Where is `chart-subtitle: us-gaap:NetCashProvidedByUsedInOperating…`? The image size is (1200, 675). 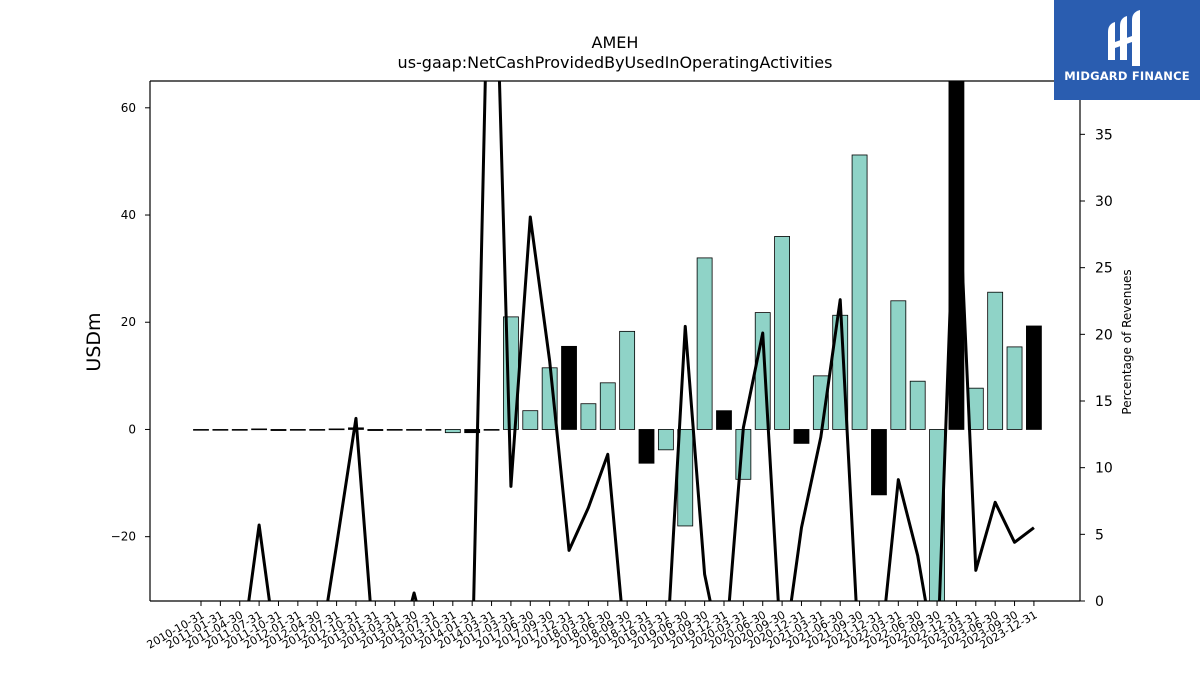
chart-subtitle: us-gaap:NetCashProvidedByUsedInOperating… is located at coordinates (615, 62).